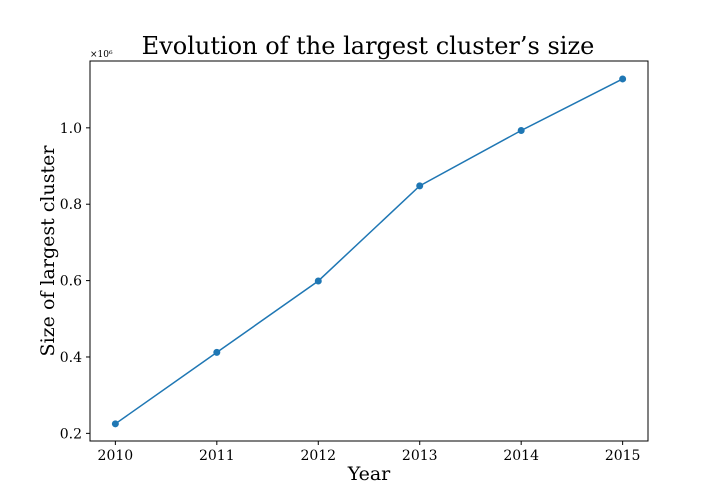 This screenshot has height=504, width=720. What do you see at coordinates (368, 46) in the screenshot?
I see `chart-title: Evolution of the largest cluster’s size` at bounding box center [368, 46].